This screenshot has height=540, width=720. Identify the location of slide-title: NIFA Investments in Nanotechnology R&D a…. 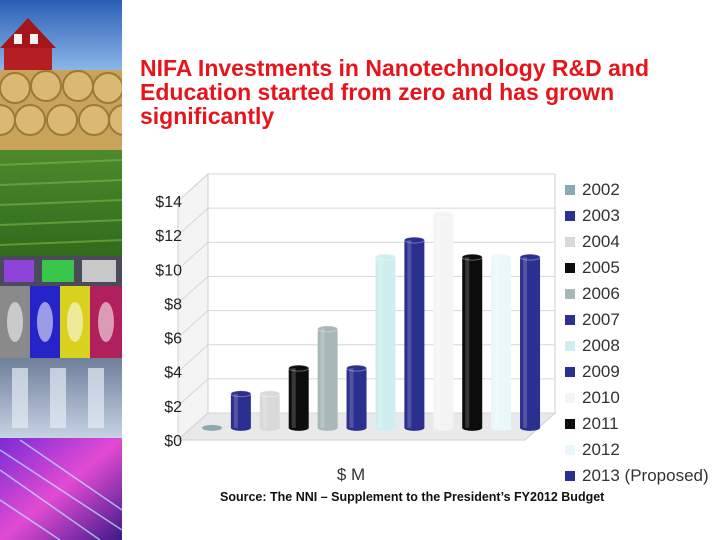
(395, 92).